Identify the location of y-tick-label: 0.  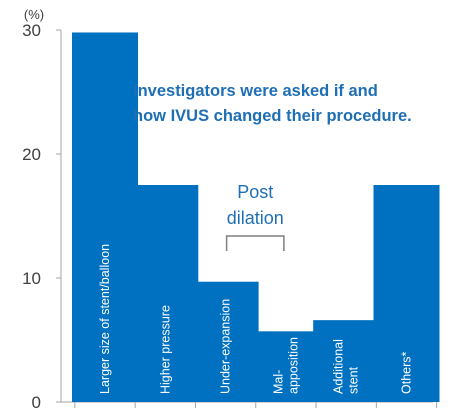
(36, 402).